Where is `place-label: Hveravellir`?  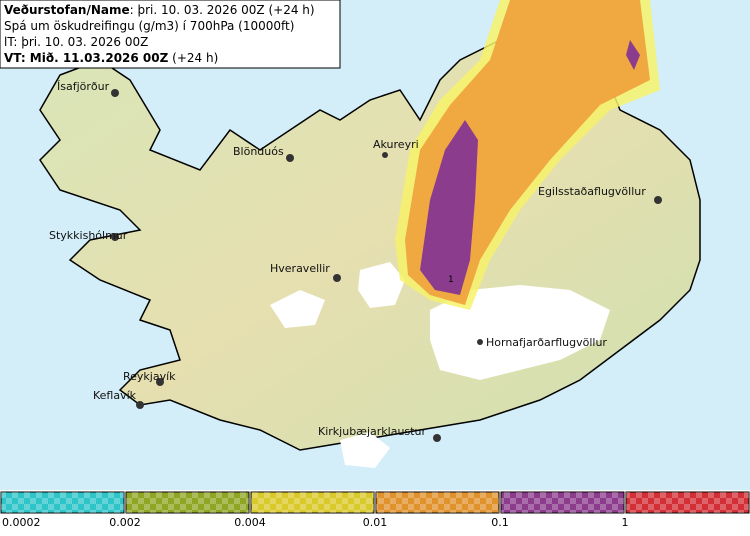
place-label: Hveravellir is located at coordinates (300, 268).